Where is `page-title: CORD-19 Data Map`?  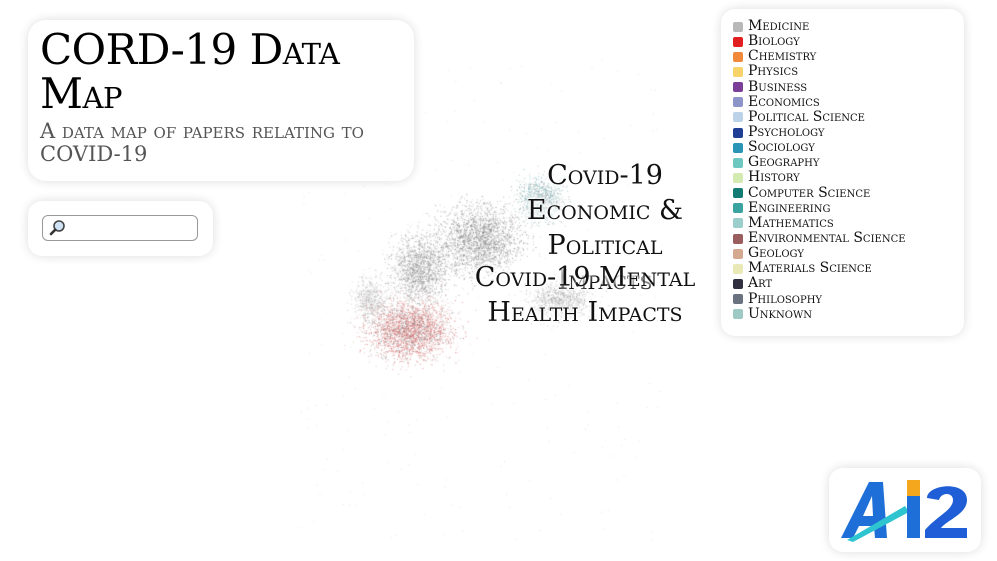 page-title: CORD-19 Data Map is located at coordinates (190, 71).